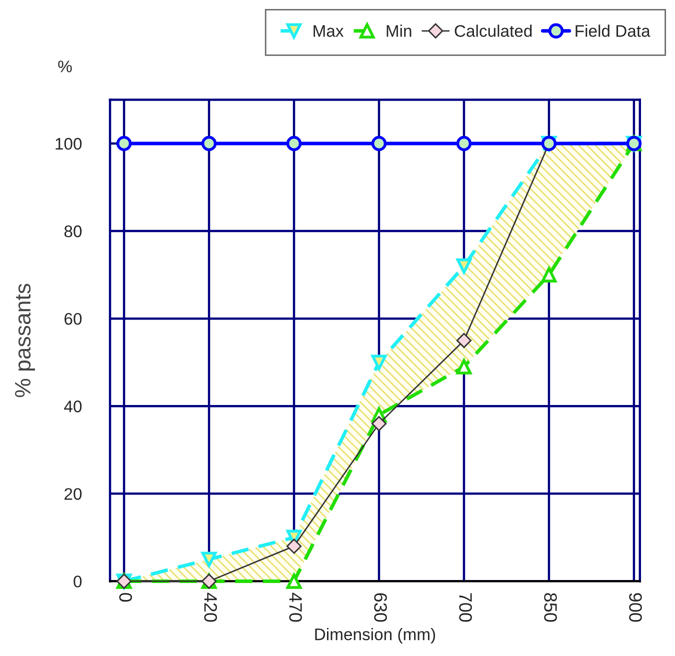  What do you see at coordinates (78, 582) in the screenshot?
I see `y-tick-label: 0` at bounding box center [78, 582].